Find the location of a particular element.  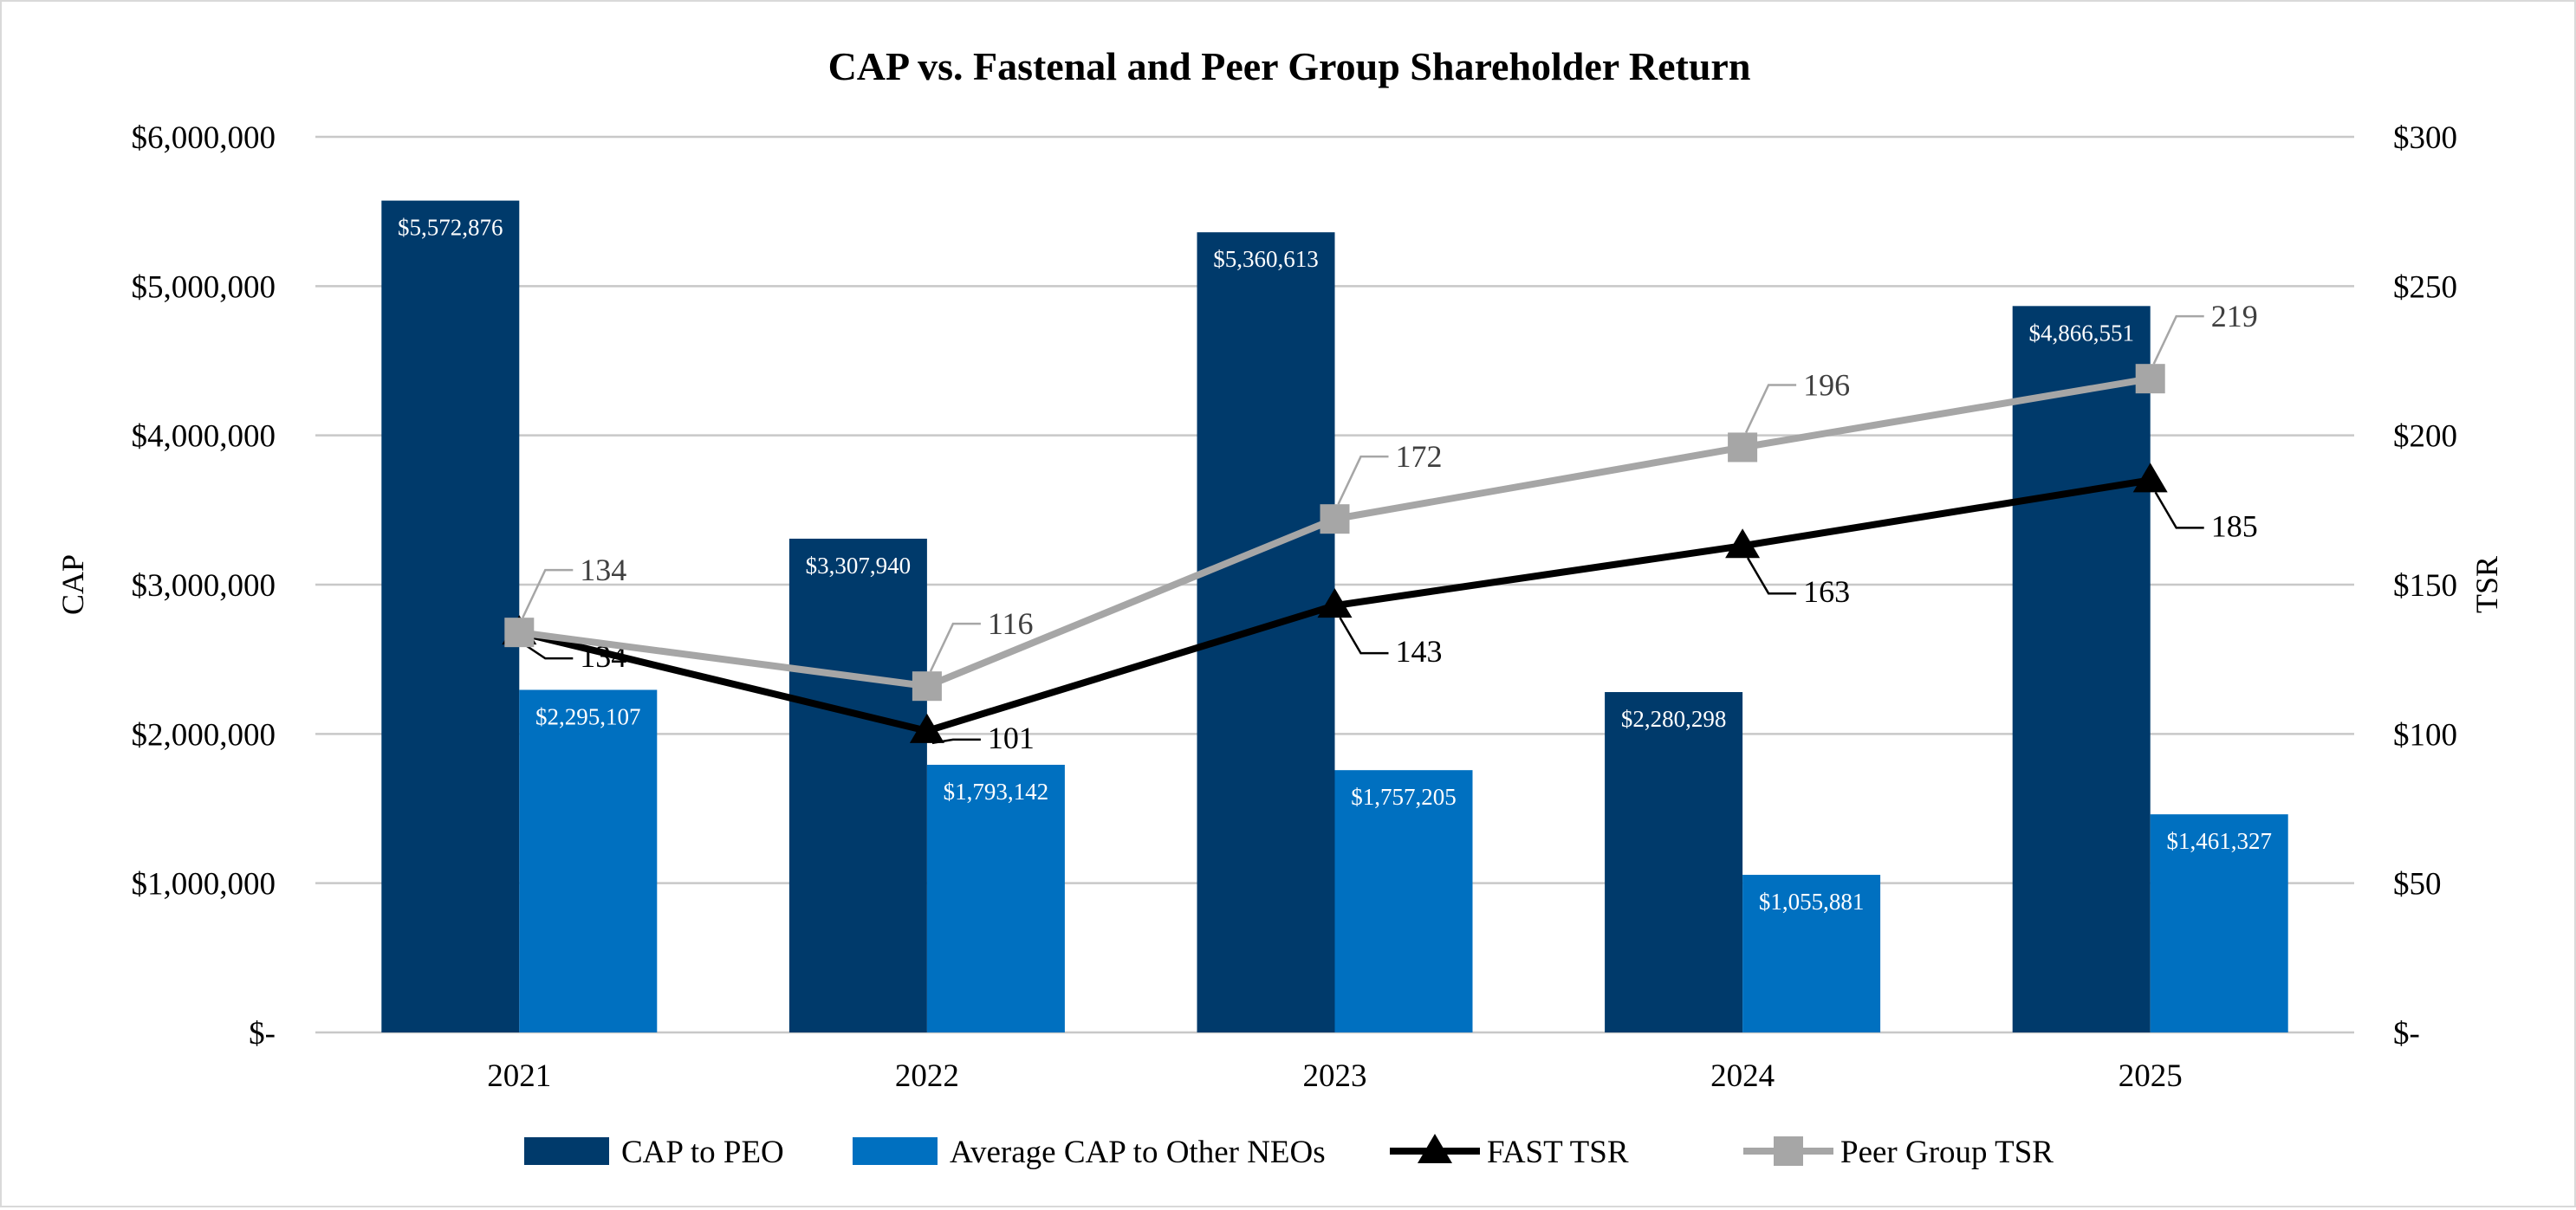

x-tick-label: 2023 is located at coordinates (1335, 1076).